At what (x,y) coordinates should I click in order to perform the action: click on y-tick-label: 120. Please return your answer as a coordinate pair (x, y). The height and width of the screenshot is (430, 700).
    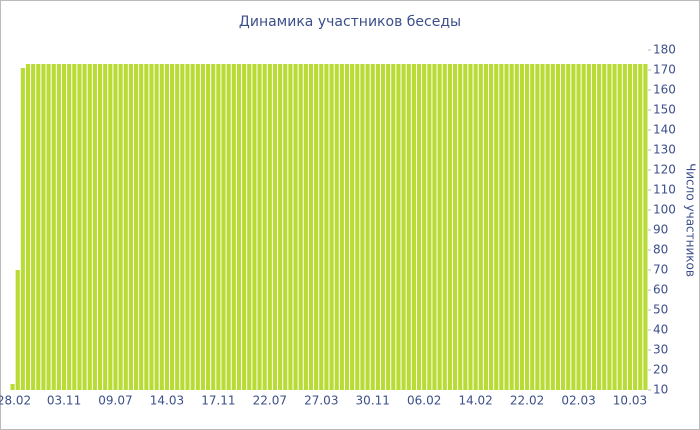
    Looking at the image, I should click on (664, 170).